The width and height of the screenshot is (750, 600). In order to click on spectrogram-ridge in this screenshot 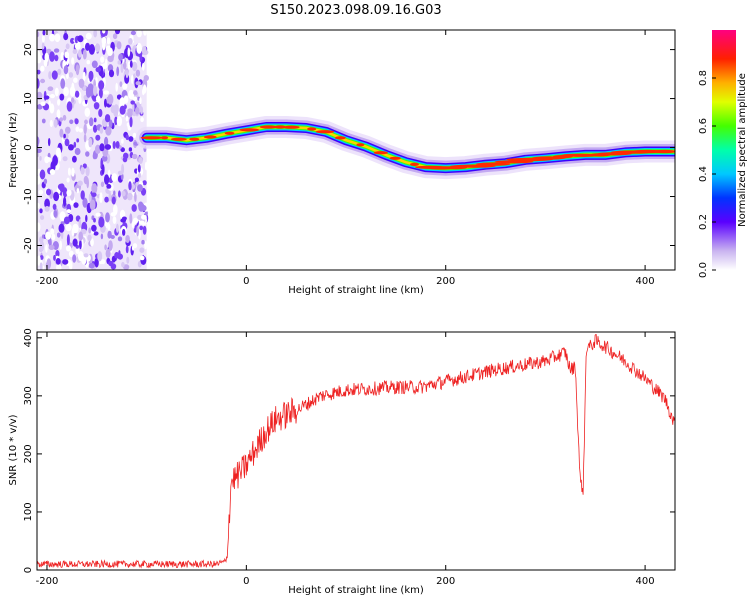, I will do `click(405, 148)`.